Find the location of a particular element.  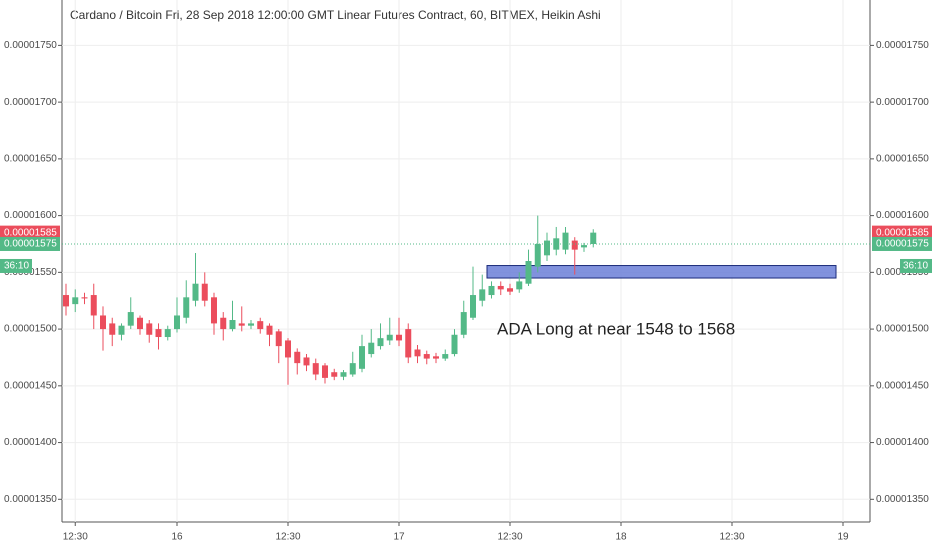

x-tick-label: 16 is located at coordinates (177, 537).